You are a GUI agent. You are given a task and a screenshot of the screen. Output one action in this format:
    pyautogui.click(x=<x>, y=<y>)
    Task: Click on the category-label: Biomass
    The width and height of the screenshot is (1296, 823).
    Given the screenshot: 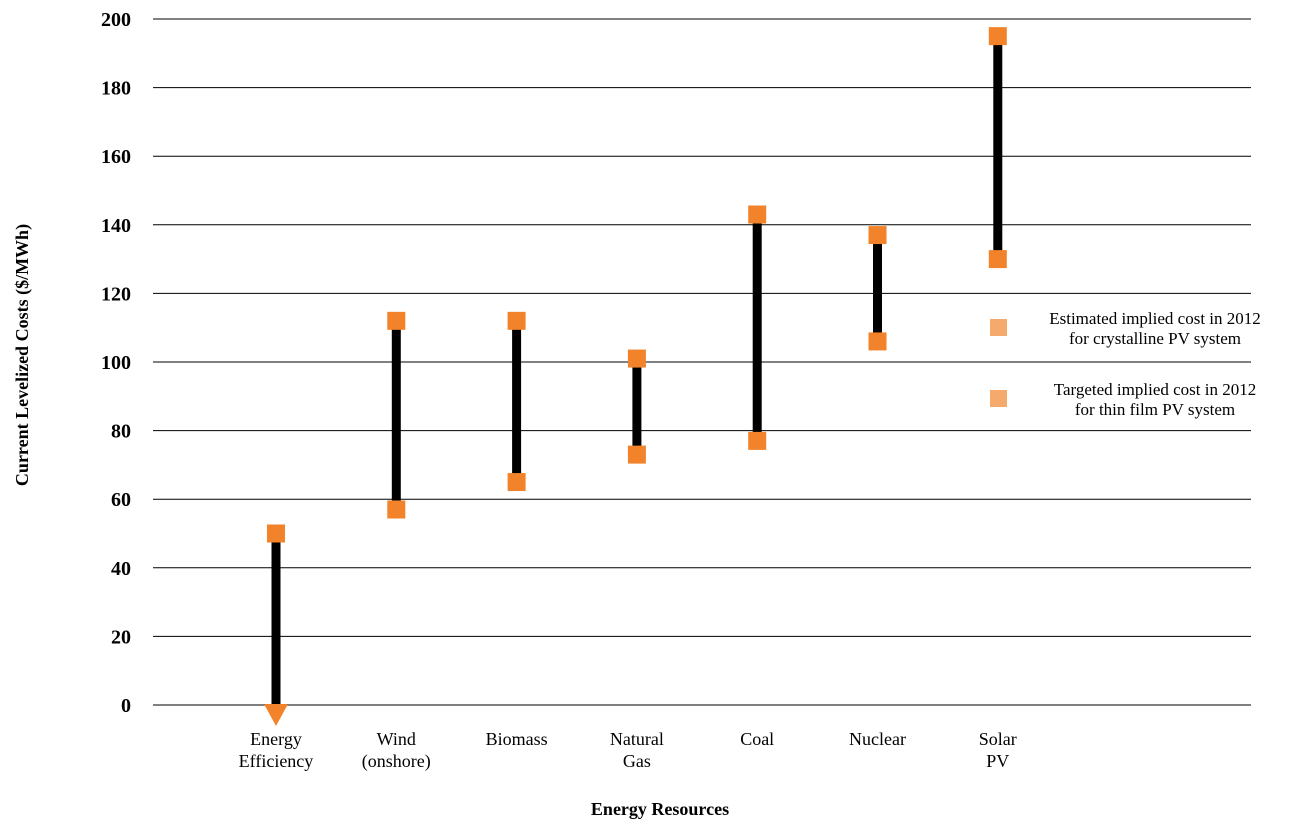 What is the action you would take?
    pyautogui.click(x=517, y=739)
    